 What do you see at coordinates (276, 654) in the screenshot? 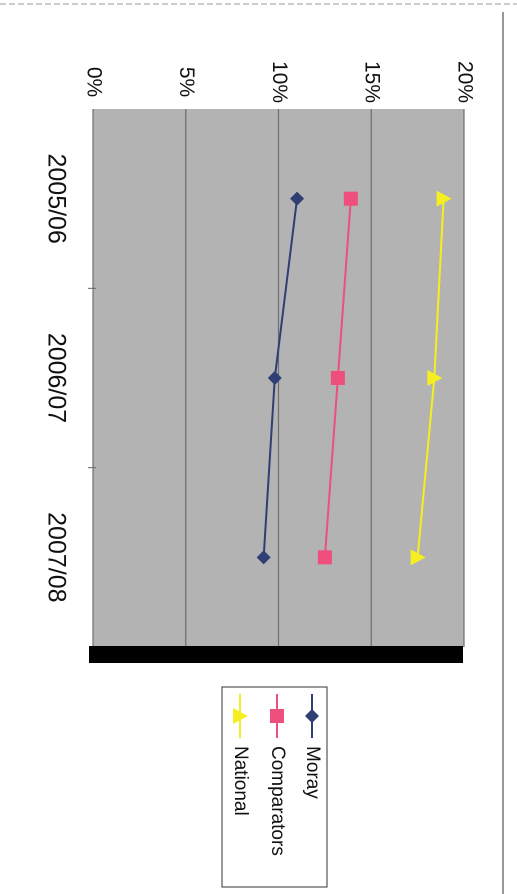
I see `plot-base-bar` at bounding box center [276, 654].